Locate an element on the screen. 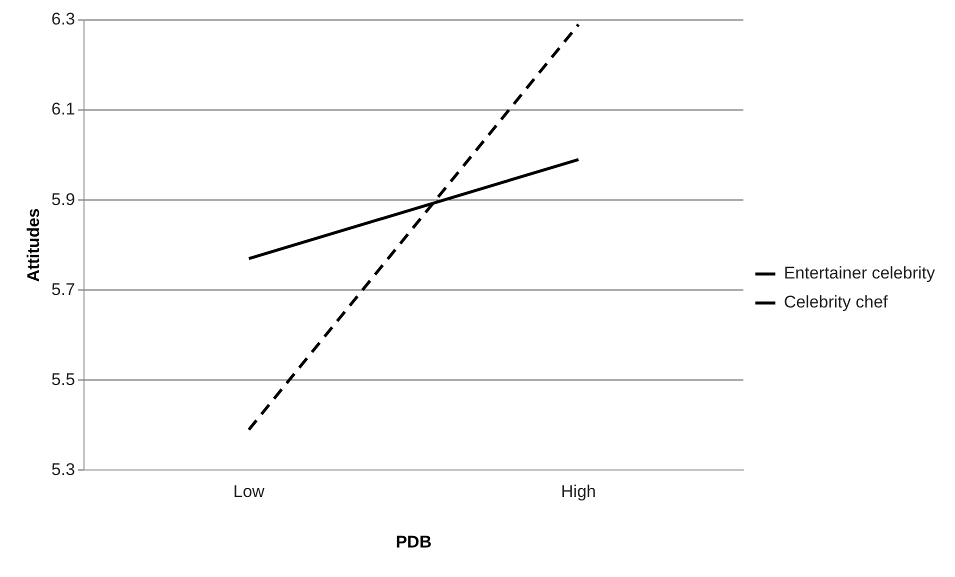  y-tick-label: 5.7 is located at coordinates (63, 289).